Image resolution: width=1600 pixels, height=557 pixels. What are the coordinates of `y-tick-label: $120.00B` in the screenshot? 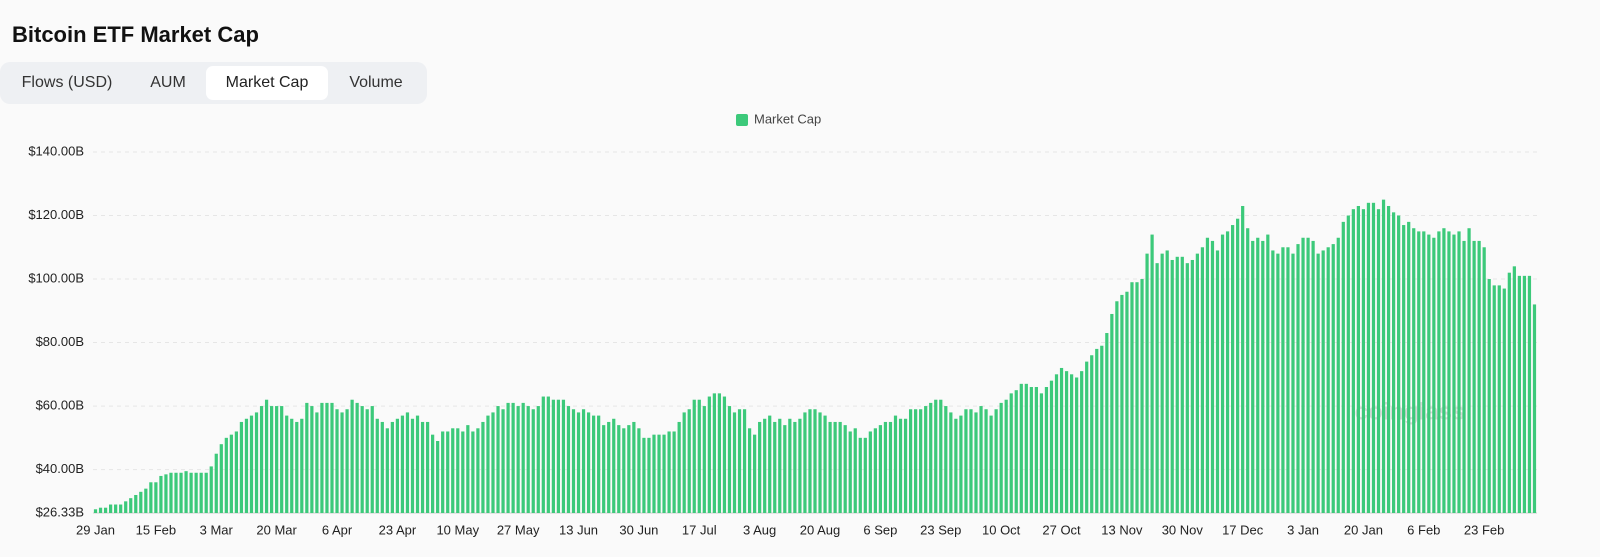 It's located at (56, 214).